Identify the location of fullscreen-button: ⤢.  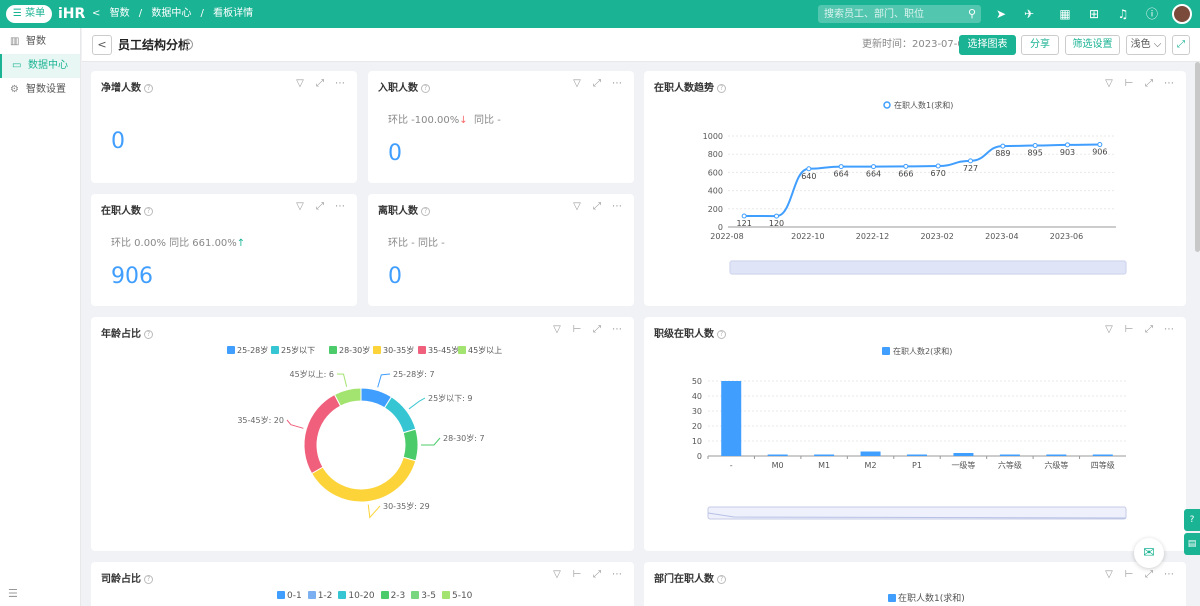
(1181, 45).